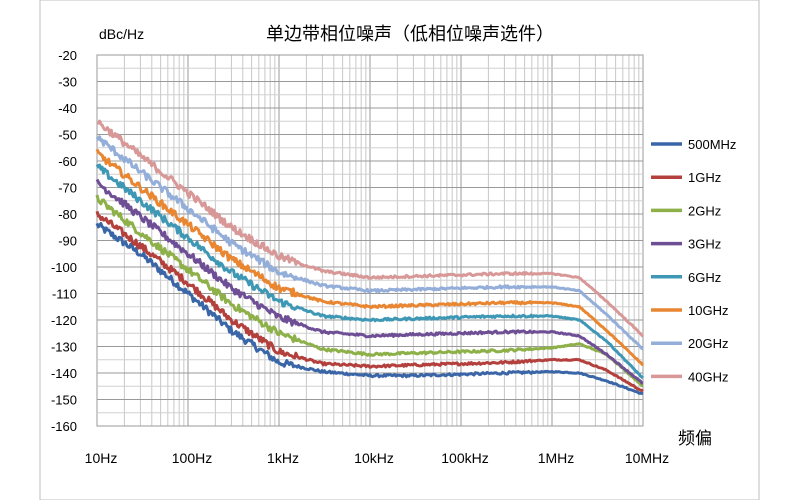 The width and height of the screenshot is (800, 500). I want to click on y-tick-label: -30, so click(67, 82).